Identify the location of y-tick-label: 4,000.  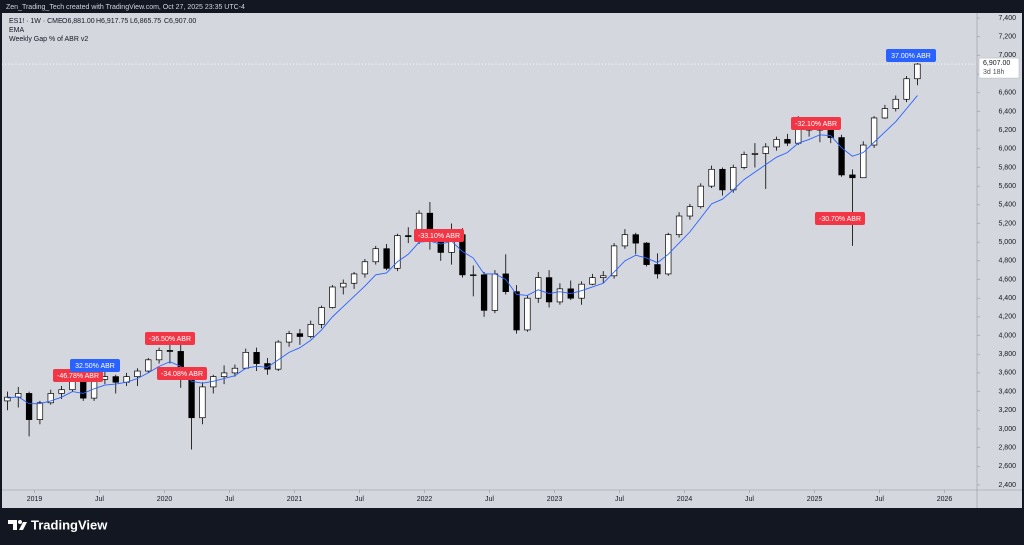
(1007, 335).